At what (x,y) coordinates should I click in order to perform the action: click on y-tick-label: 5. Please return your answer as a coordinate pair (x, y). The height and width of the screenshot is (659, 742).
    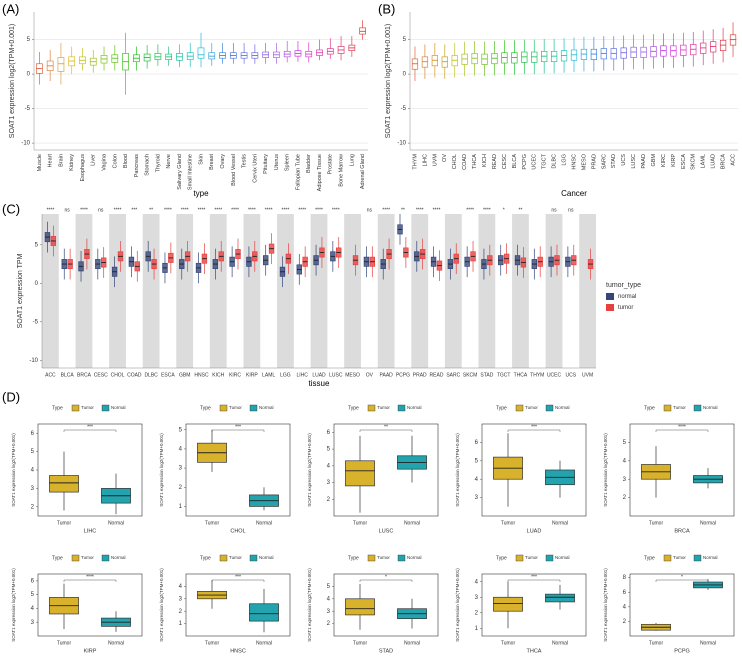
    Looking at the image, I should click on (181, 430).